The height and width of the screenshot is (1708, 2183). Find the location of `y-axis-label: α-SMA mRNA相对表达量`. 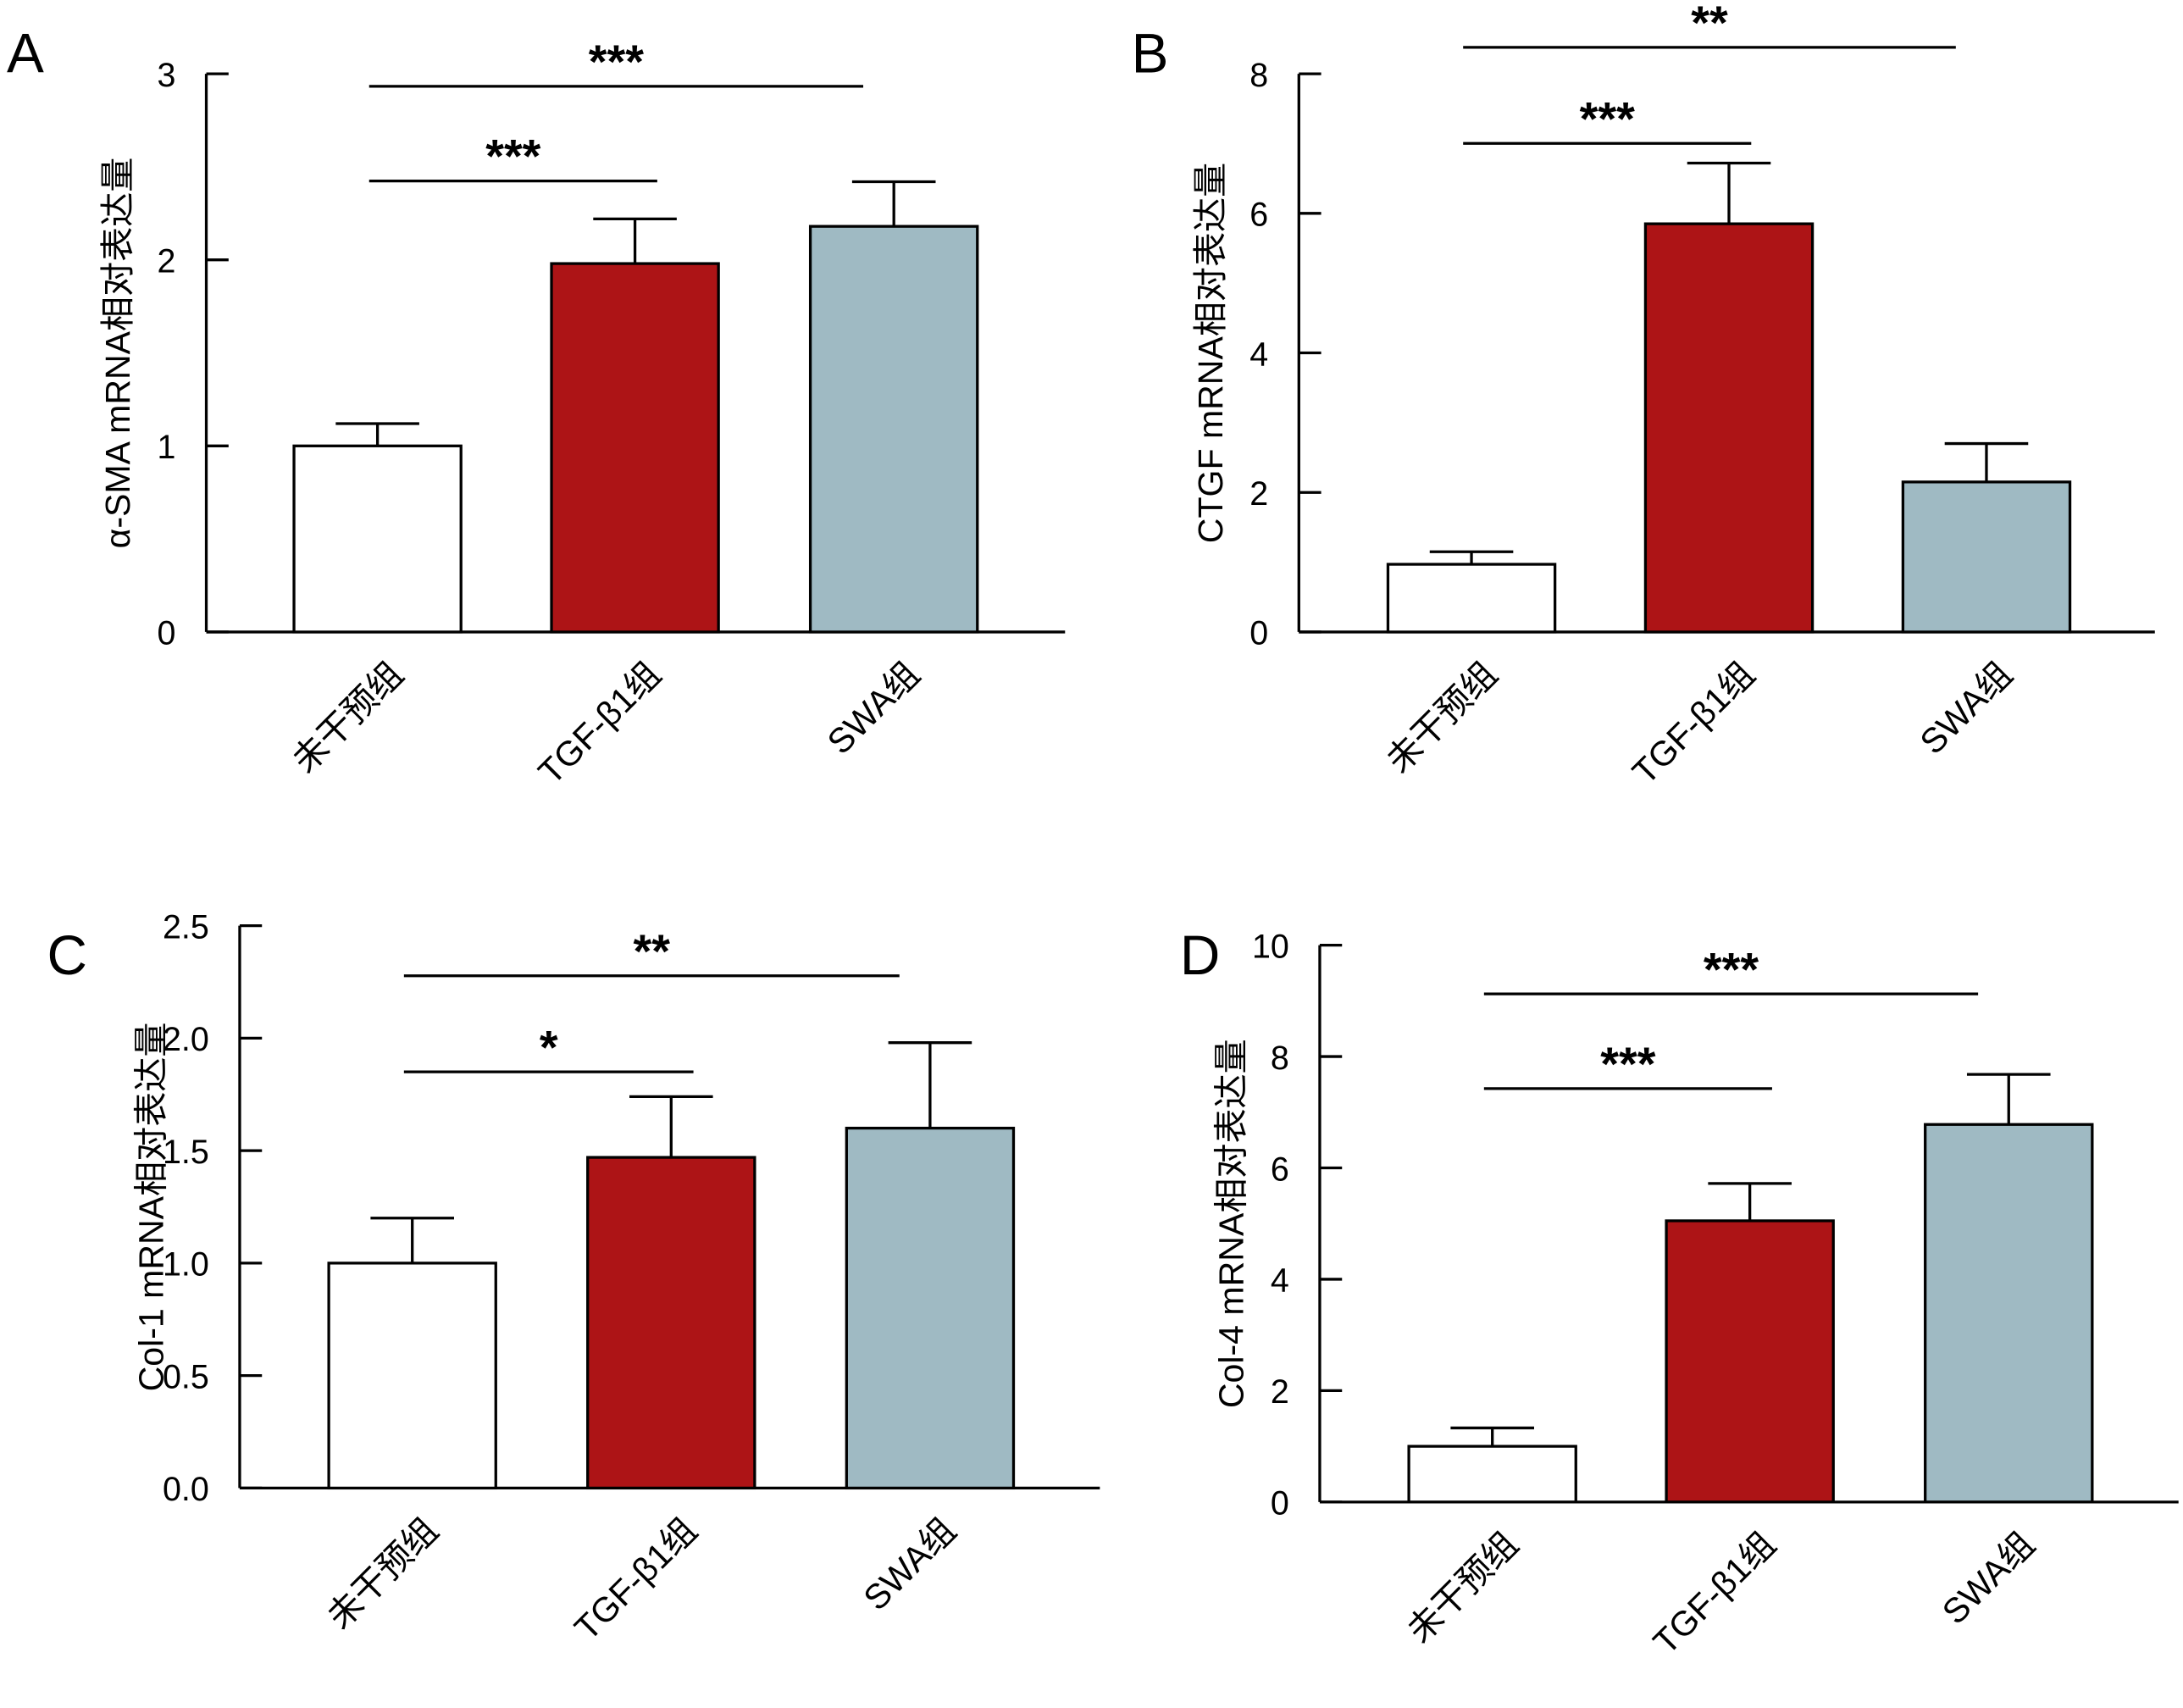

y-axis-label: α-SMA mRNA相对表达量 is located at coordinates (117, 353).